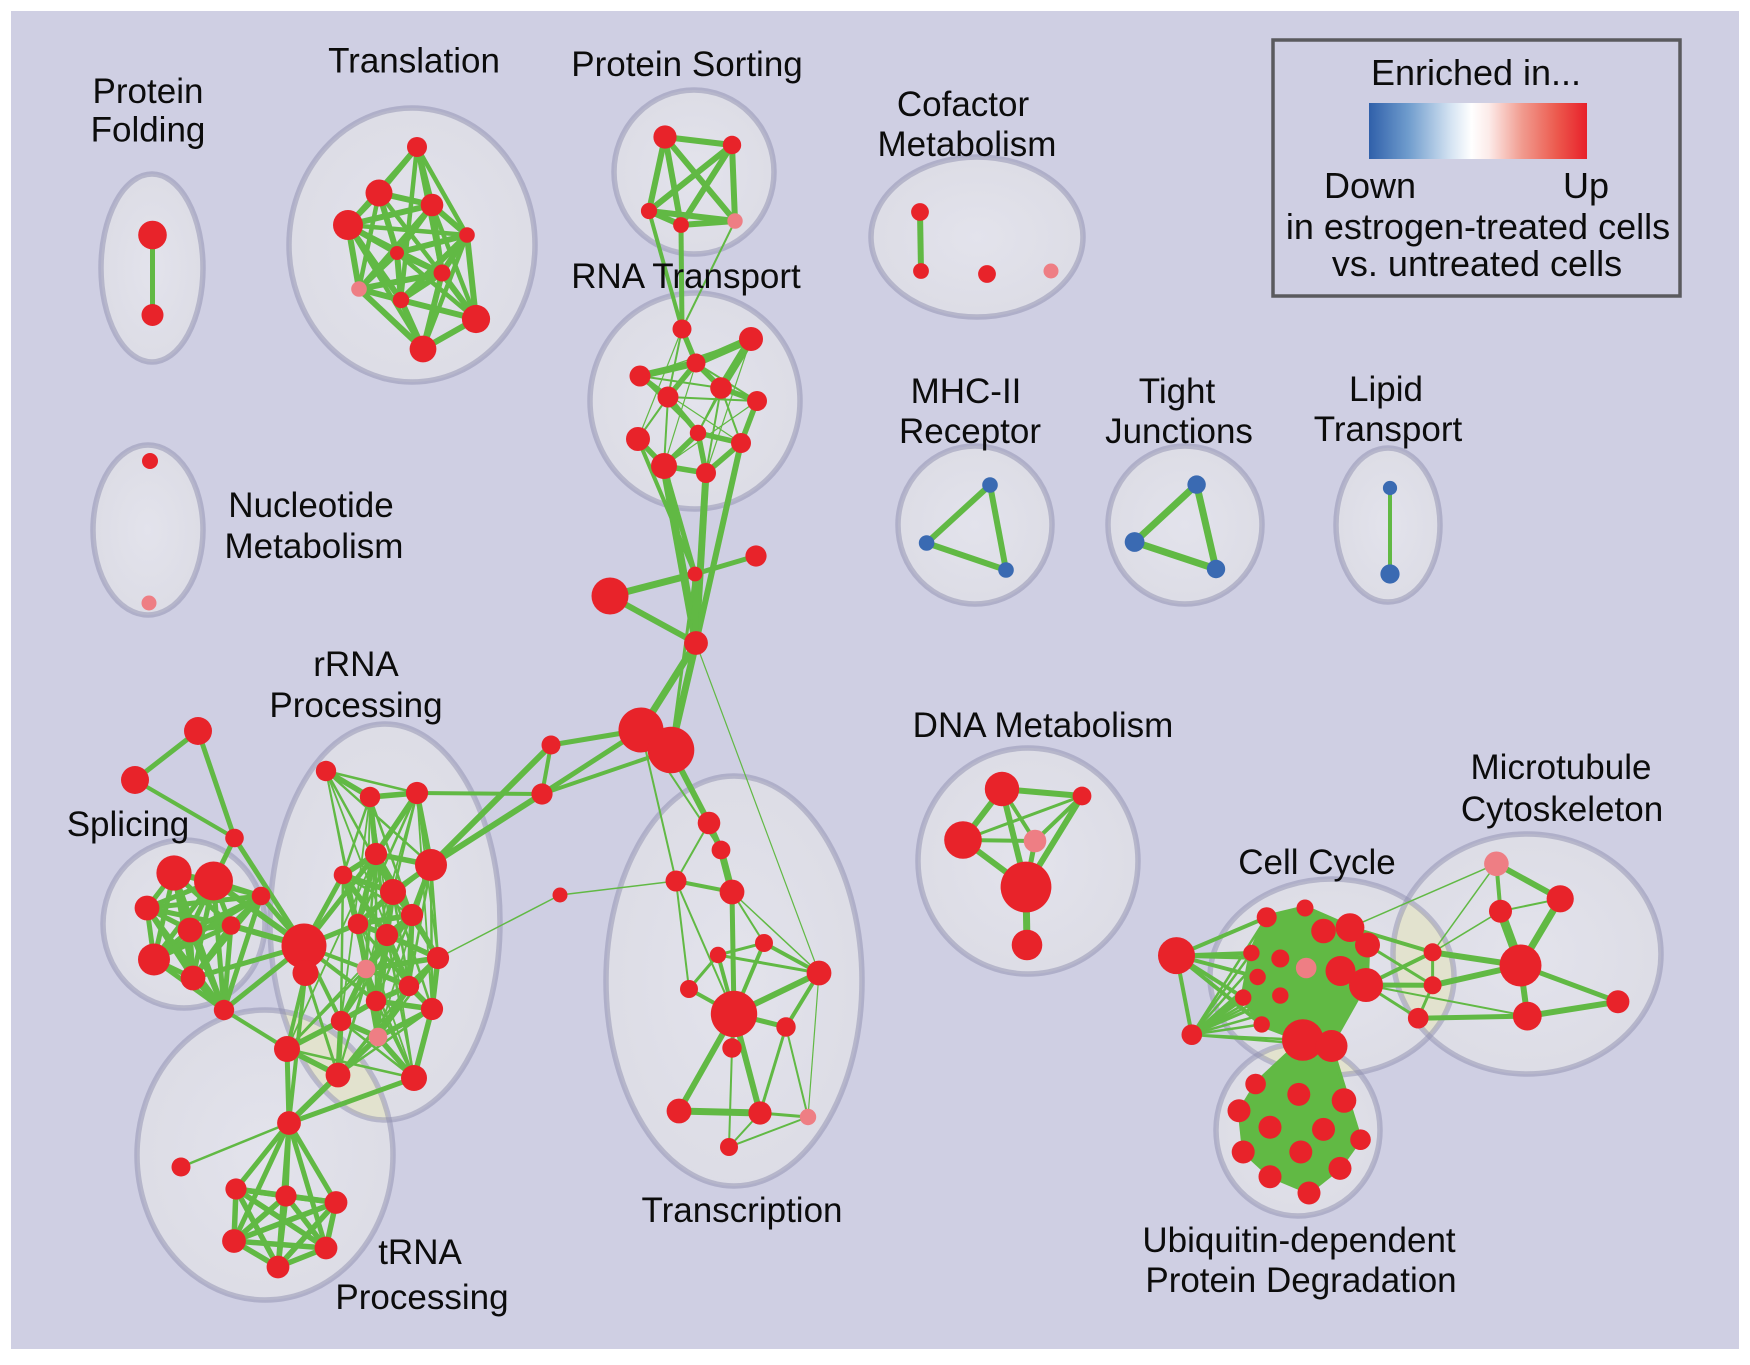 The height and width of the screenshot is (1365, 1750). What do you see at coordinates (1177, 391) in the screenshot?
I see `svg-text: Tight` at bounding box center [1177, 391].